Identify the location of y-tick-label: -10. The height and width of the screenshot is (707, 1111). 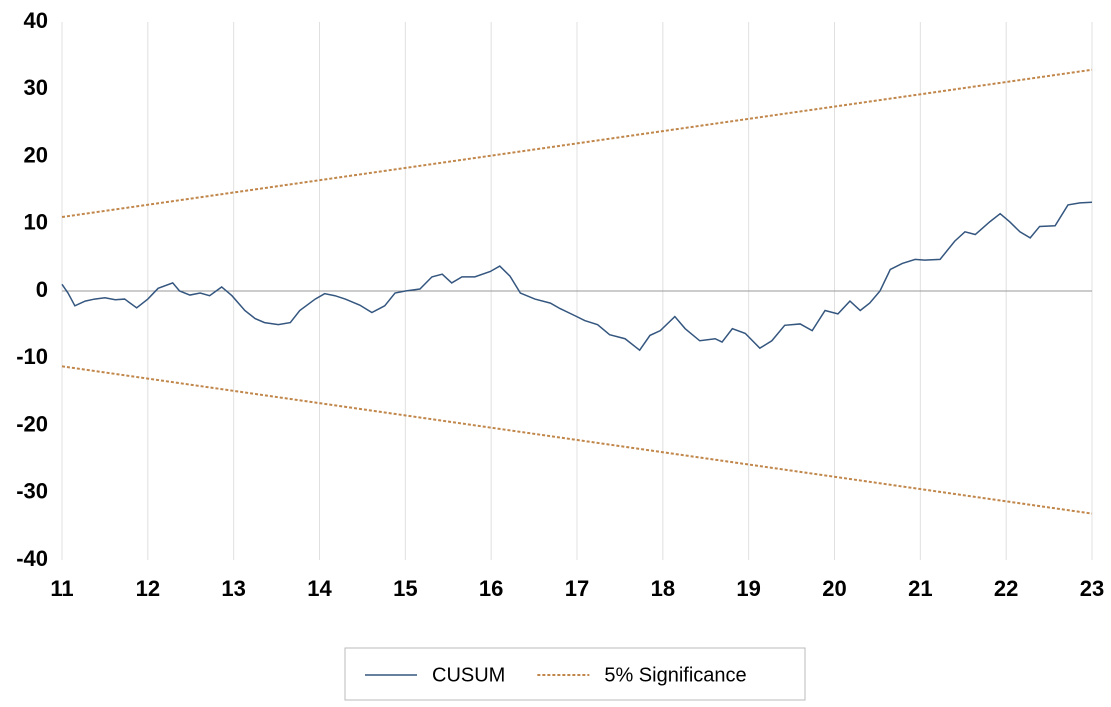
(32, 356).